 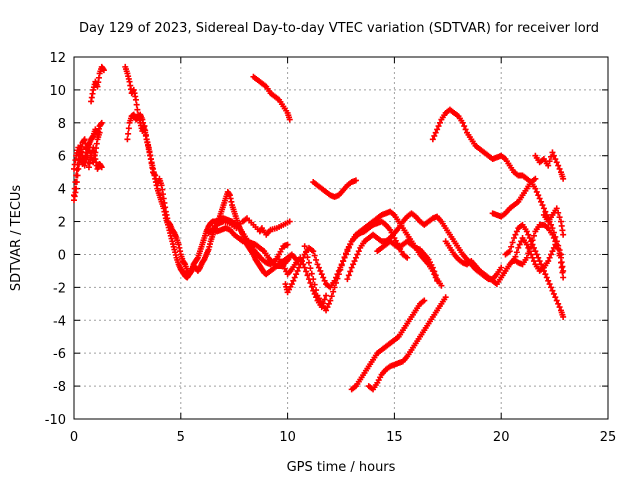 I want to click on x-tick-label: 0, so click(x=74, y=437).